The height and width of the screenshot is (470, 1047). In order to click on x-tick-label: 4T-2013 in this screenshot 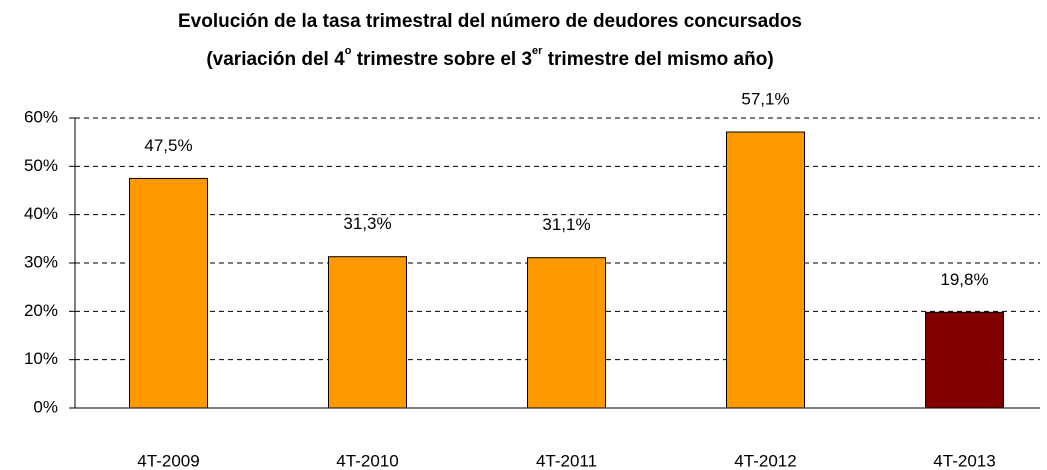, I will do `click(964, 460)`.